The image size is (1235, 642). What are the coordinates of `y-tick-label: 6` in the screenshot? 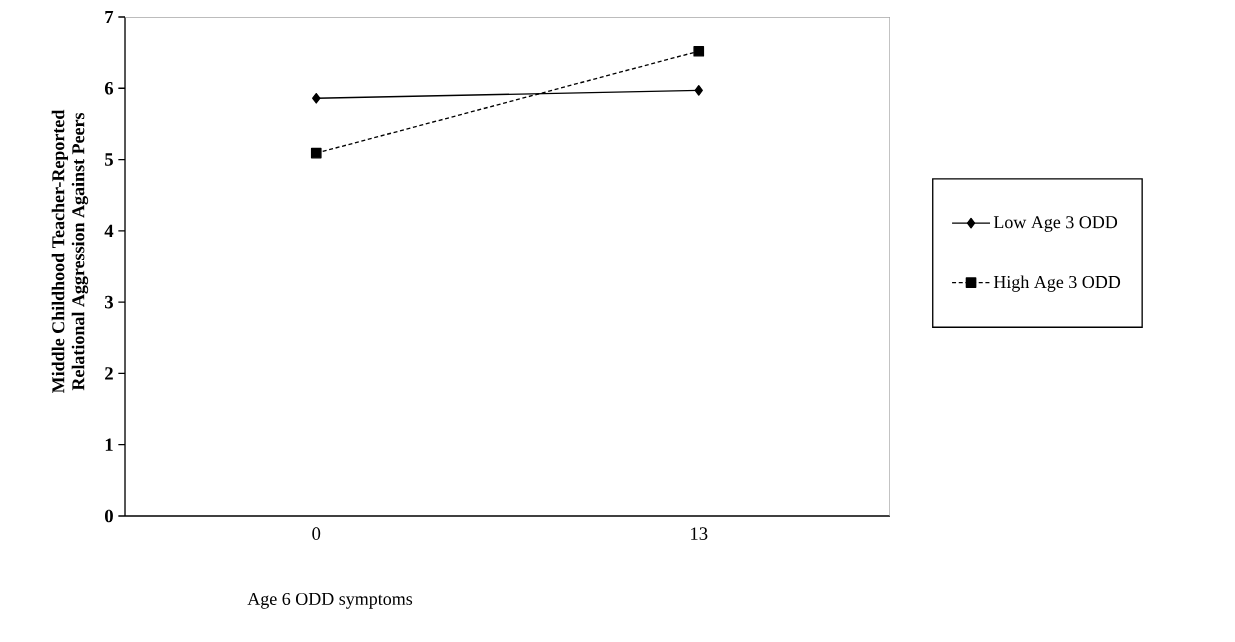 It's located at (109, 88).